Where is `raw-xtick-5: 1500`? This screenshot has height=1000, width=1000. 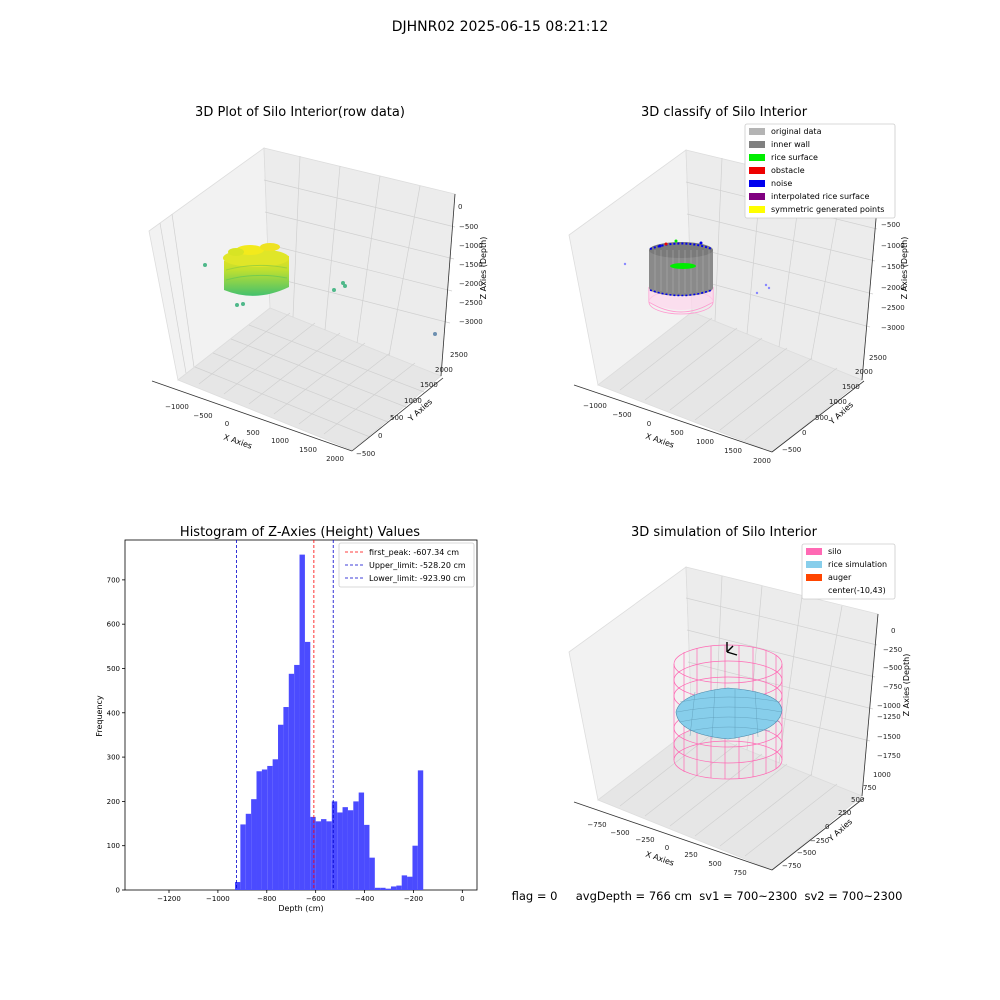
raw-xtick-5: 1500 is located at coordinates (308, 450).